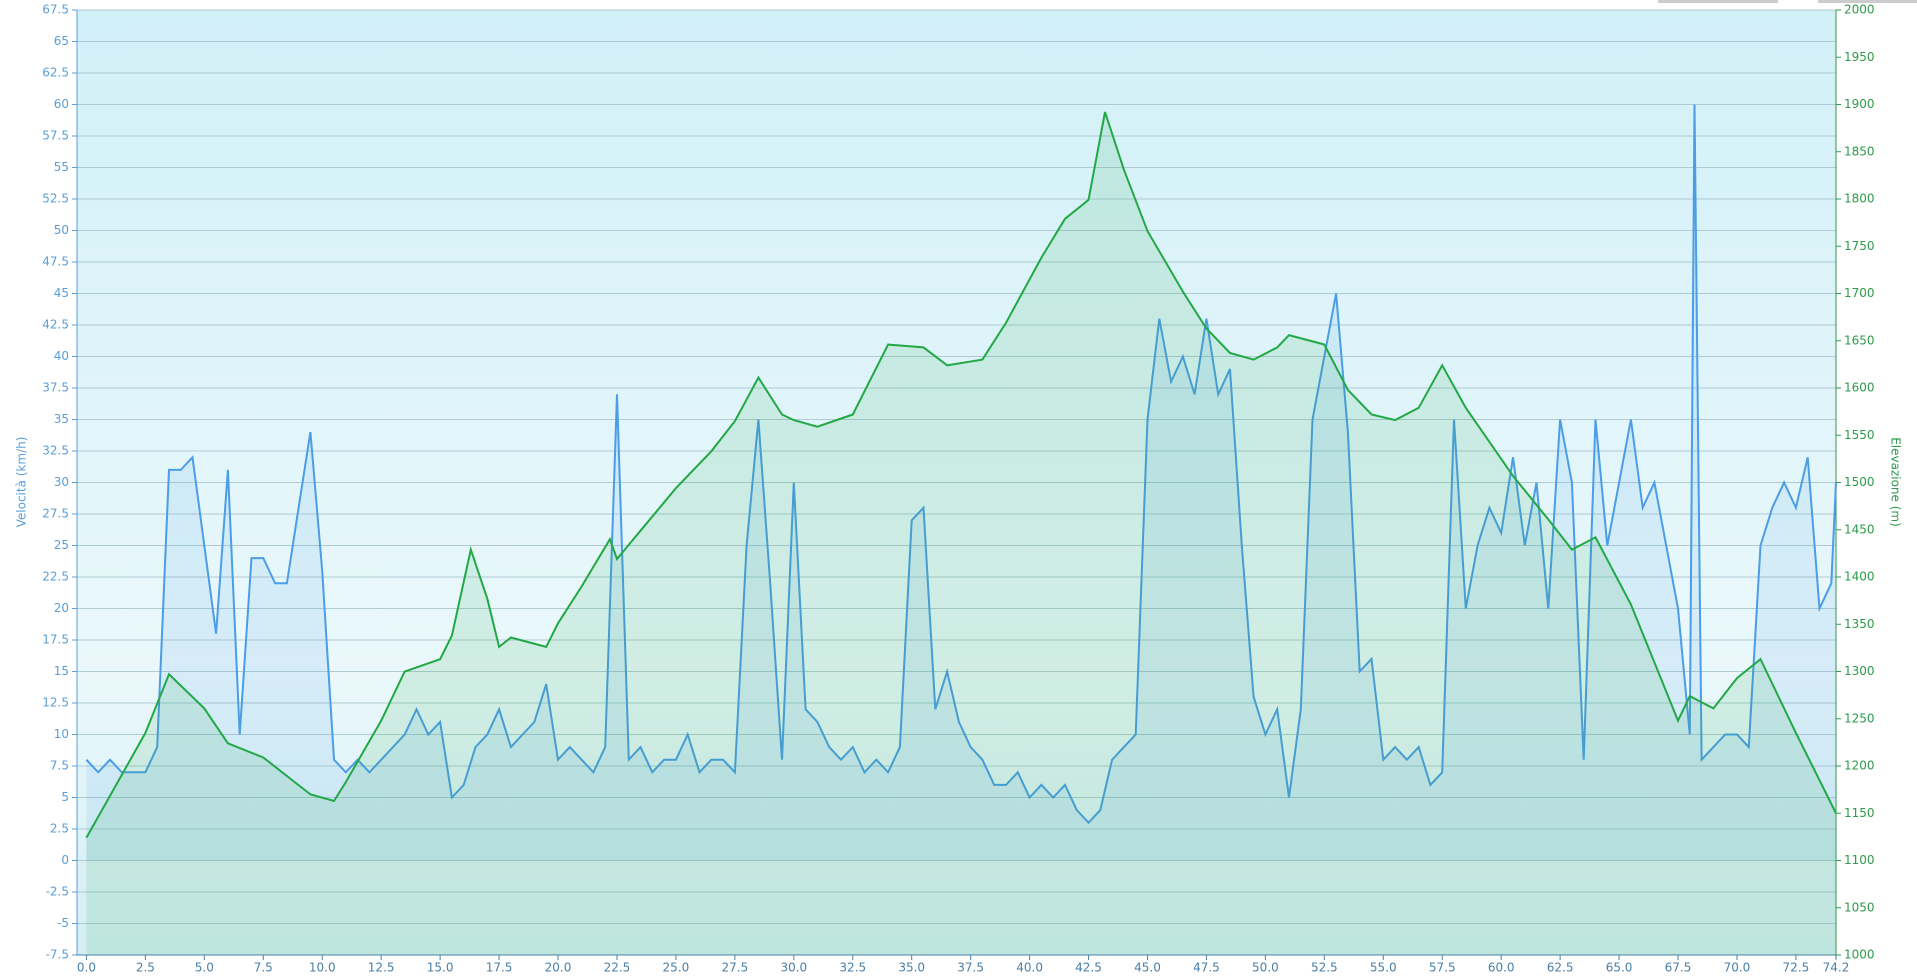 The height and width of the screenshot is (977, 1917). I want to click on x-tick-label: 47.5, so click(1206, 968).